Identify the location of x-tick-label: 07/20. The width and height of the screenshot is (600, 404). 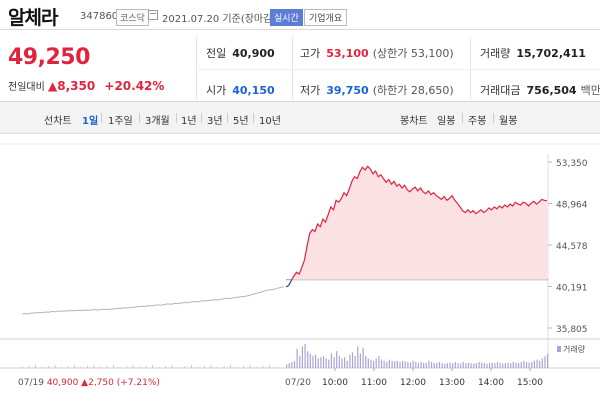
(298, 383).